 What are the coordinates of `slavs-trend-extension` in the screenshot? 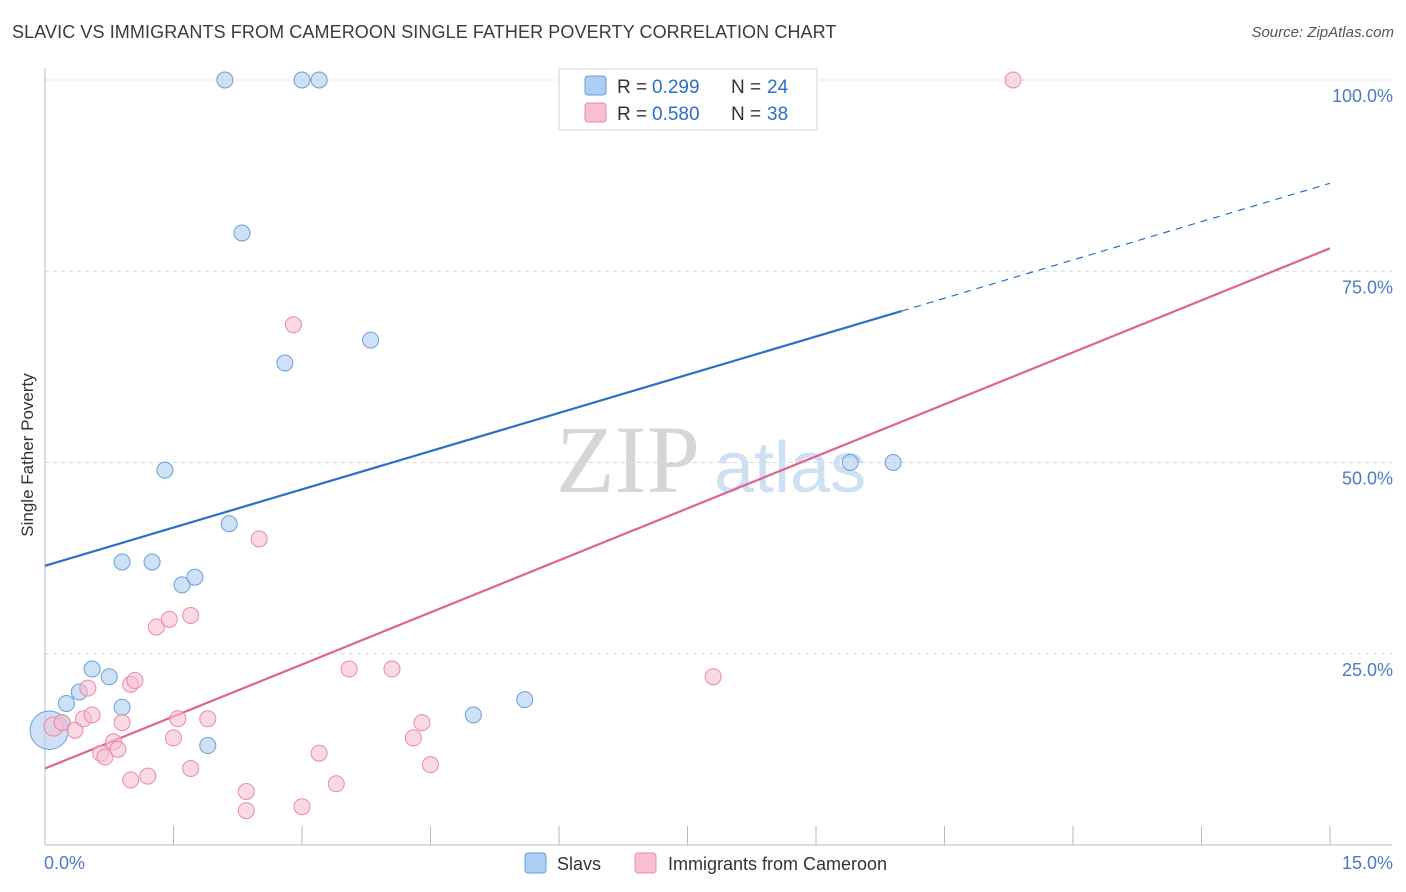 It's located at (1116, 247).